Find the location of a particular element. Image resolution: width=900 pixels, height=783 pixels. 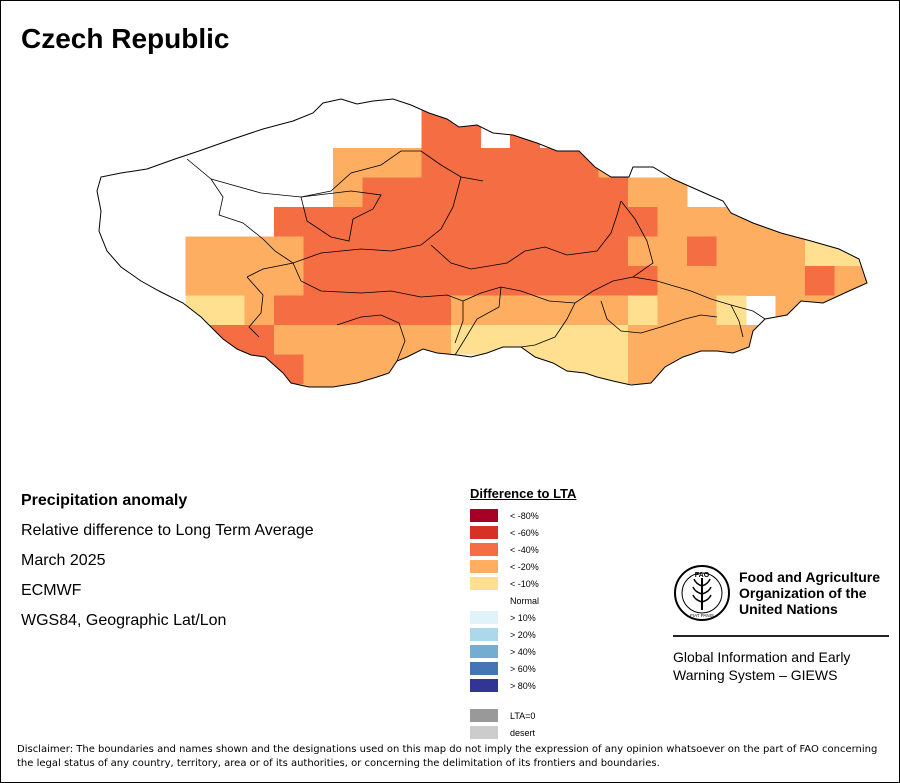

legend-label: Normal is located at coordinates (525, 600).